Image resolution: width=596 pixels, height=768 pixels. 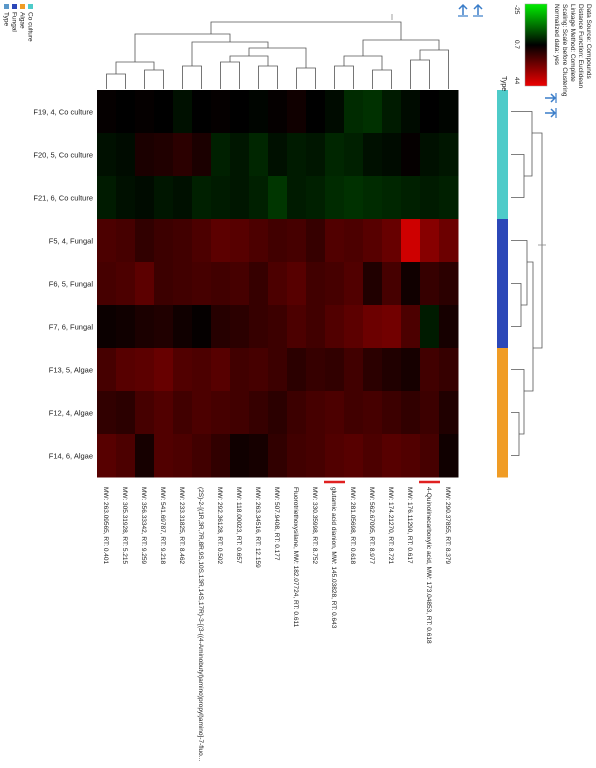 I want to click on collapse-columns-arrow, so click(x=478, y=10).